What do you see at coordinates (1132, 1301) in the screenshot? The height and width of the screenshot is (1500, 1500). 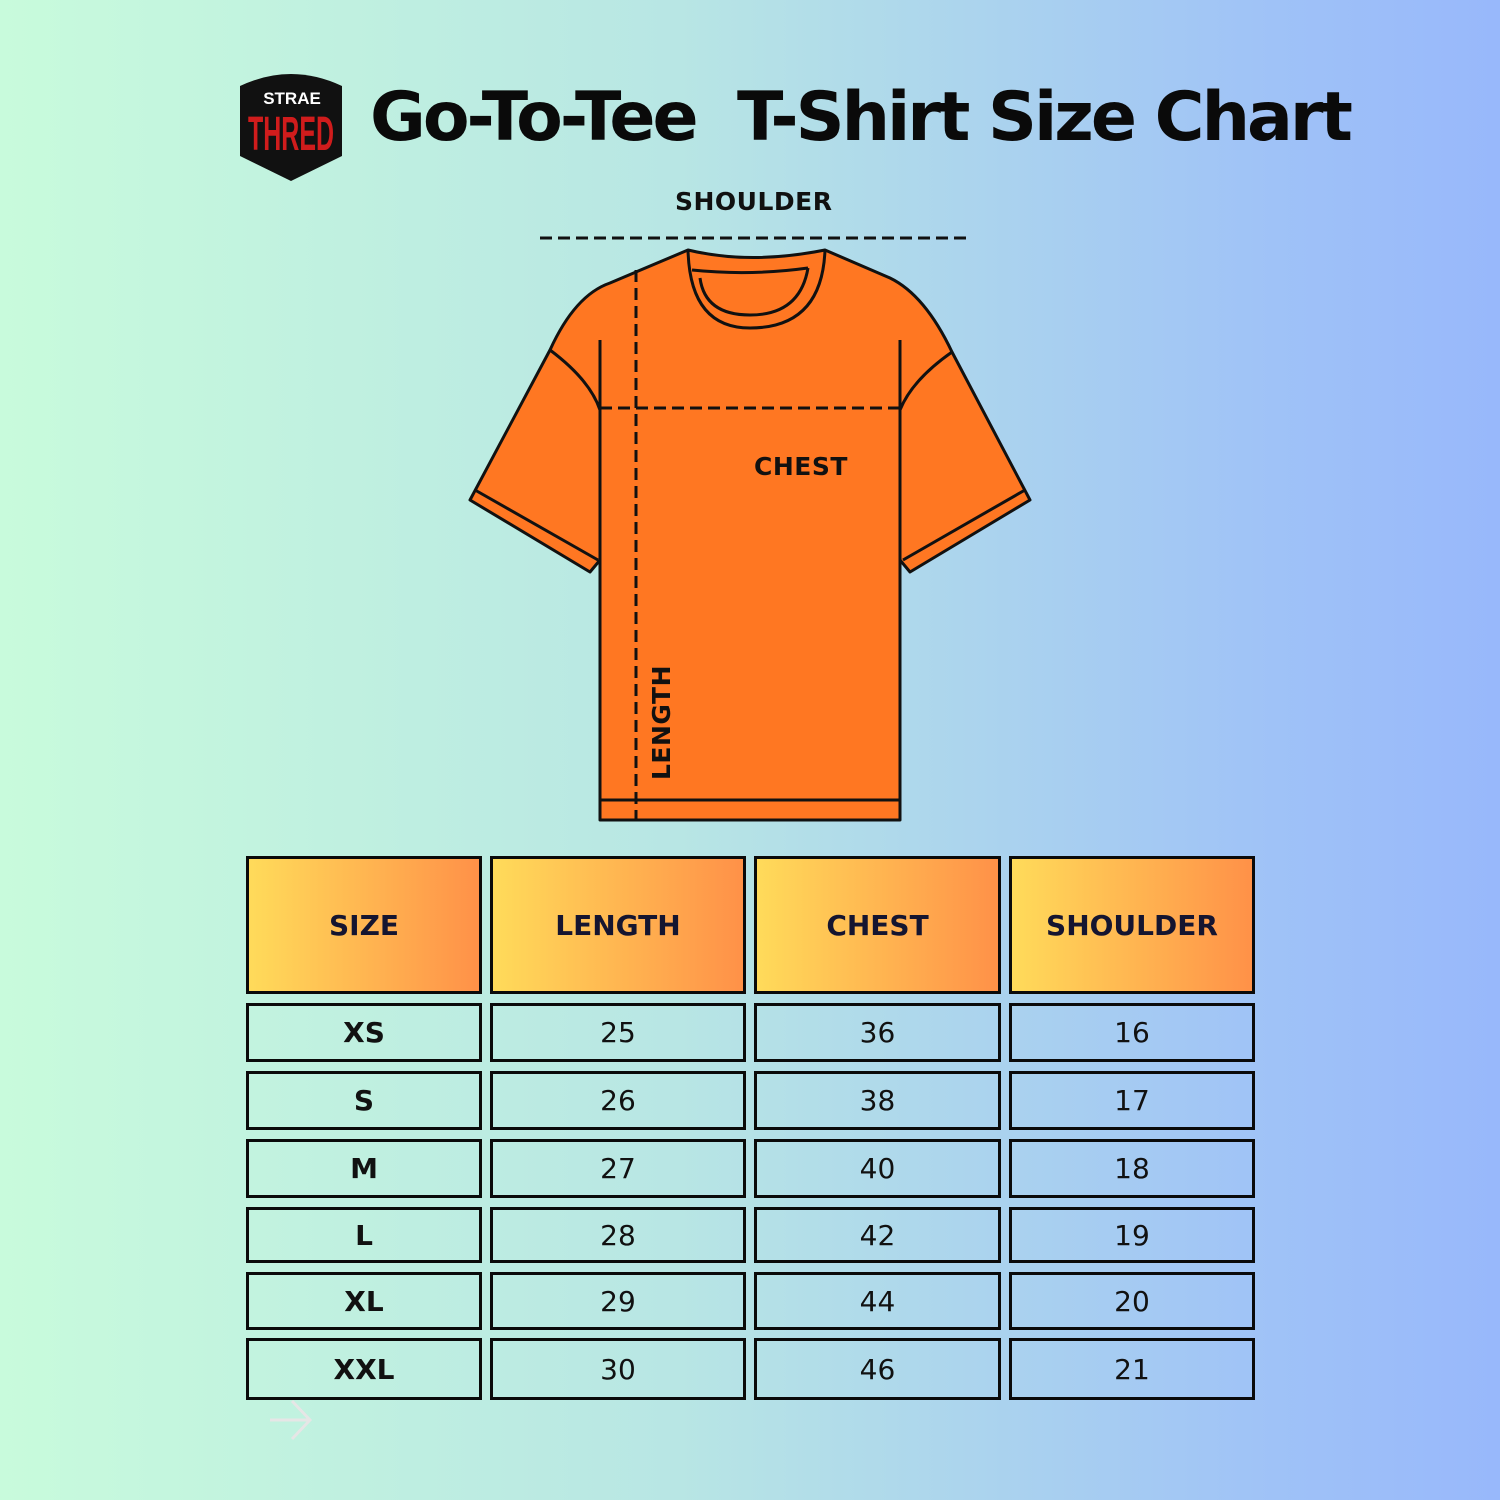 I see `cell-shoulder: 20` at bounding box center [1132, 1301].